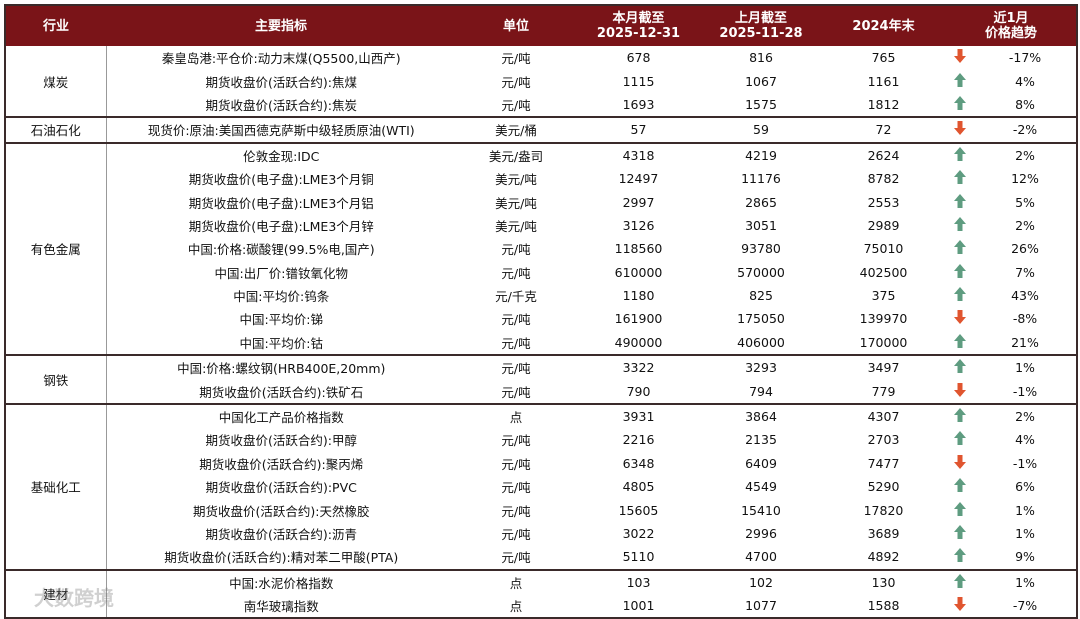 This screenshot has width=1080, height=619. Describe the element at coordinates (638, 81) in the screenshot. I see `current: 1115` at that location.